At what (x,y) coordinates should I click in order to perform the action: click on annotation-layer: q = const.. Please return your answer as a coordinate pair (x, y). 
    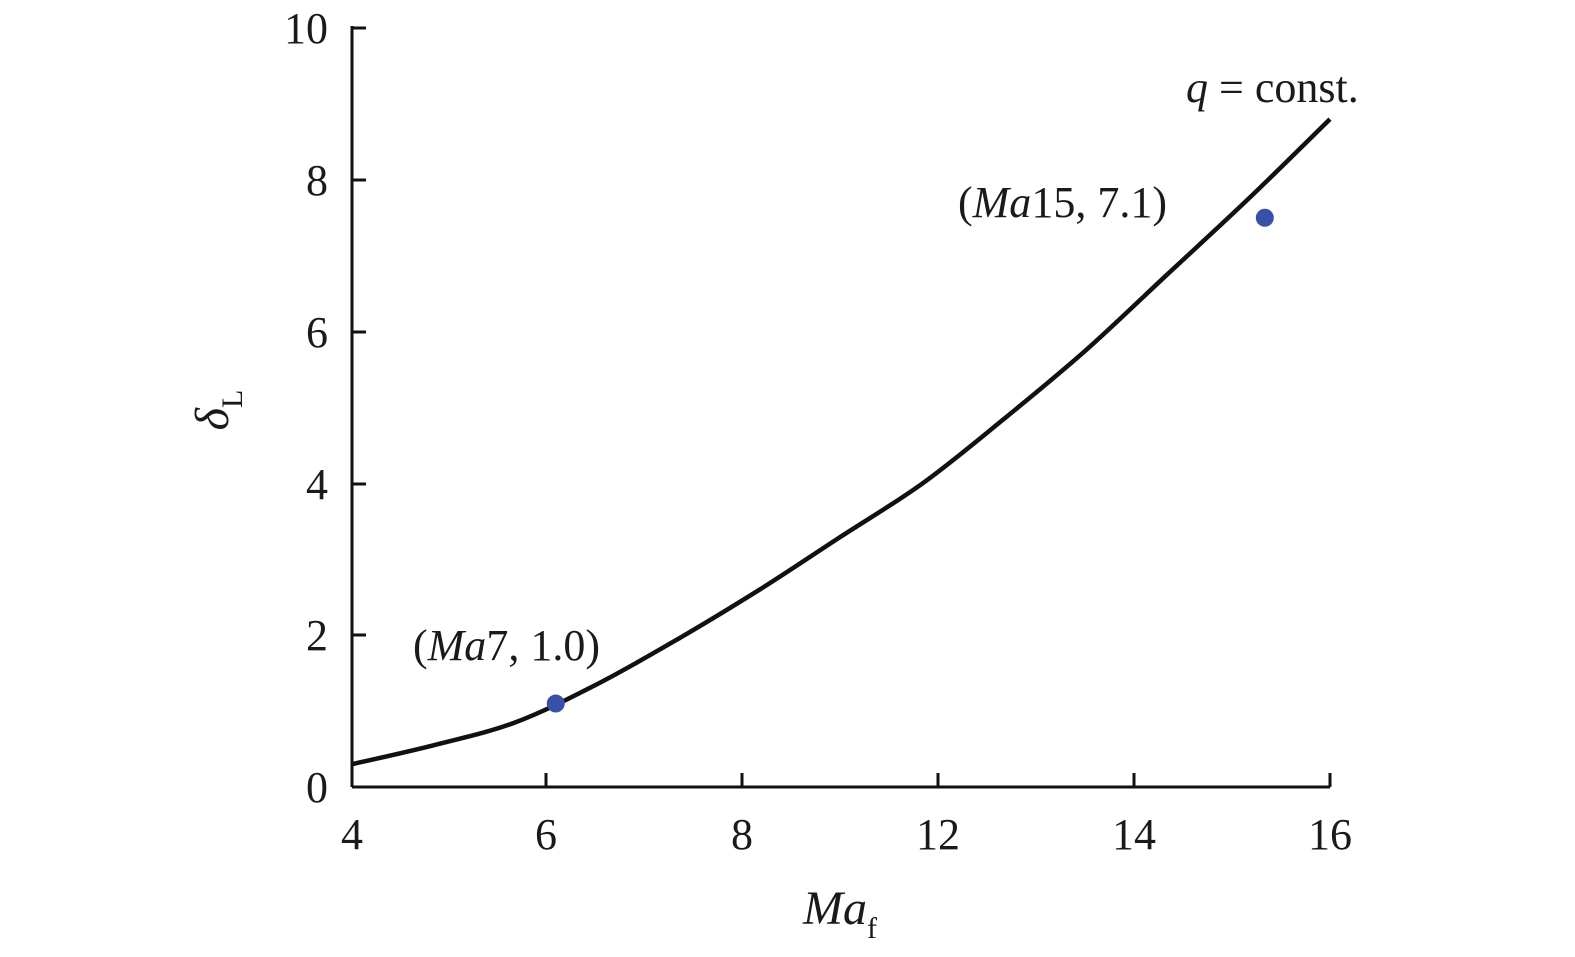
    Looking at the image, I should click on (1272, 87).